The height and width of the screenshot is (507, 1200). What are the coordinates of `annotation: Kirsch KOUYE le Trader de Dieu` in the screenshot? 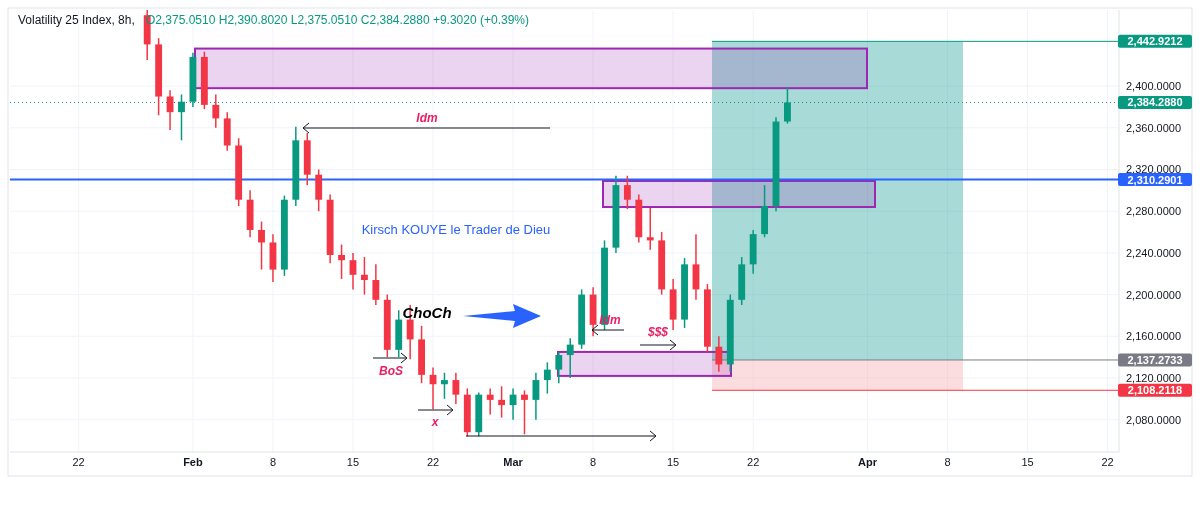 It's located at (456, 229).